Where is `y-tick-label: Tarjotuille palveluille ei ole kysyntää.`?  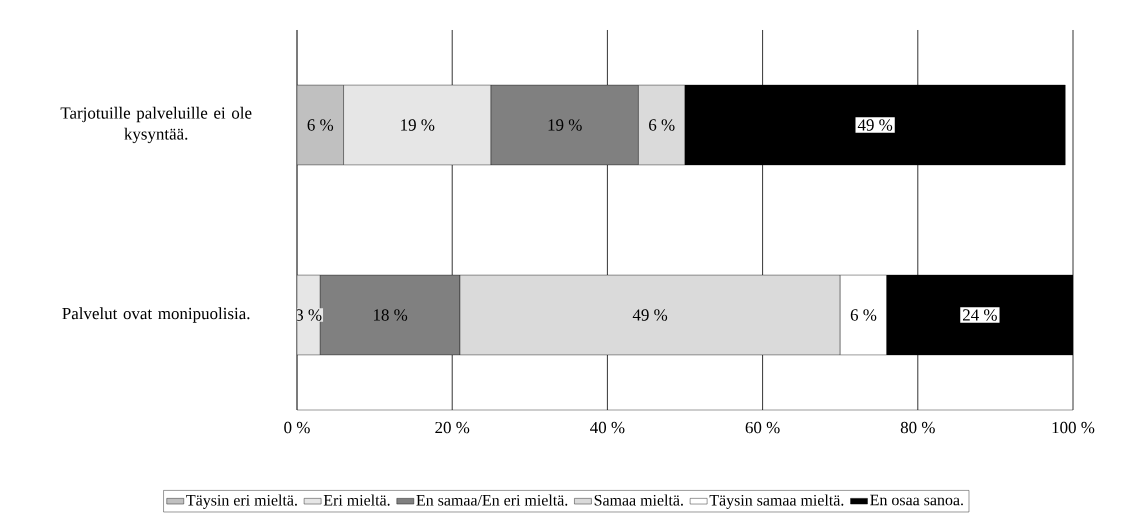 y-tick-label: Tarjotuille palveluille ei ole kysyntää. is located at coordinates (156, 125).